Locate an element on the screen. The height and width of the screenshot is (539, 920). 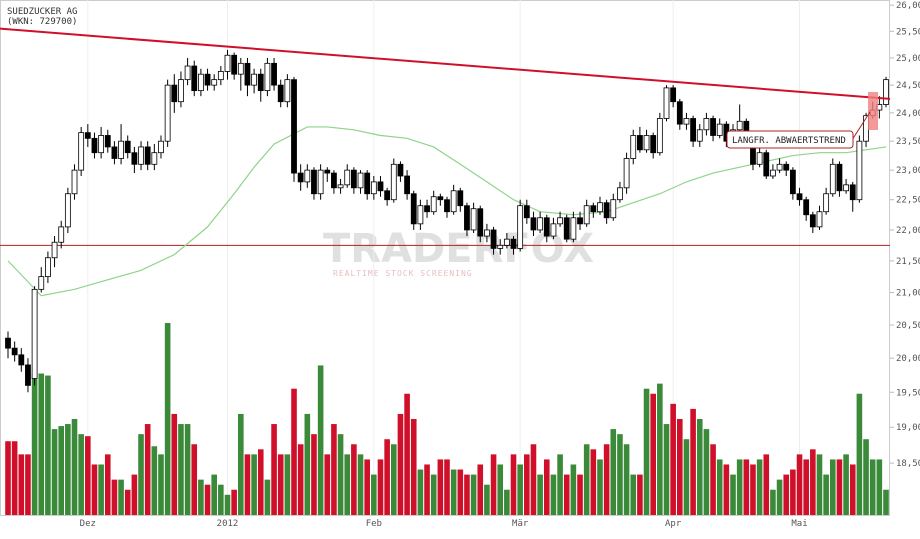
annotation-leader is located at coordinates (861, 126).